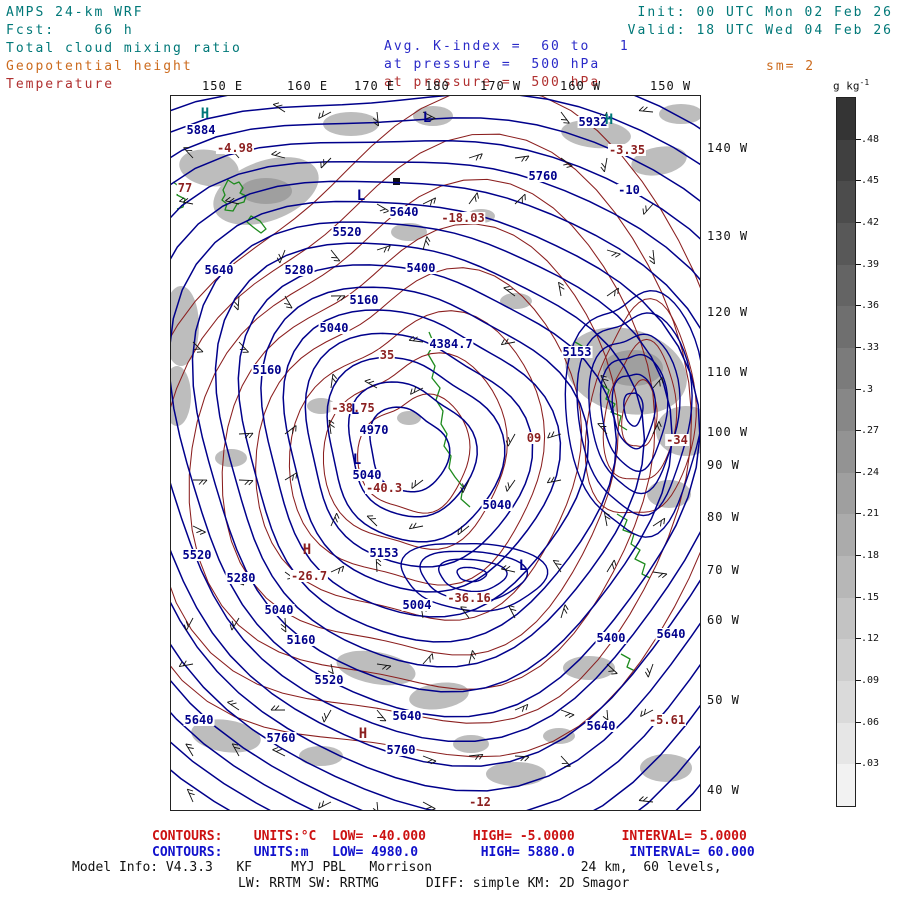 Image resolution: width=900 pixels, height=900 pixels. I want to click on colorbar-tick-label: .24, so click(870, 472).